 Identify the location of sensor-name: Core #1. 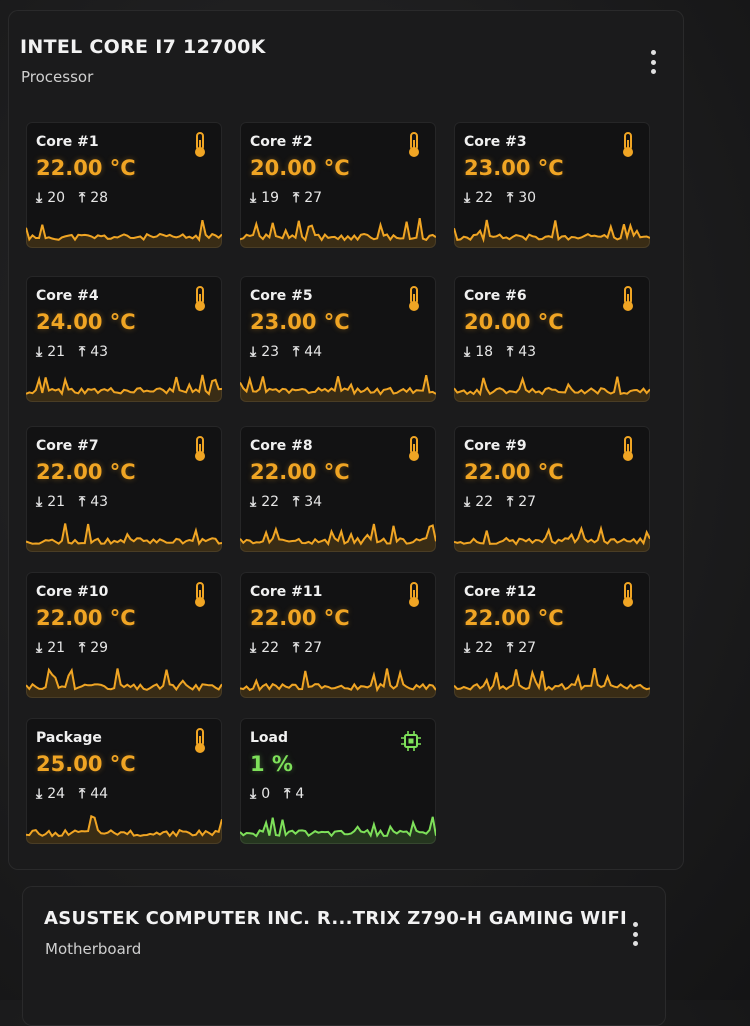
(67, 142).